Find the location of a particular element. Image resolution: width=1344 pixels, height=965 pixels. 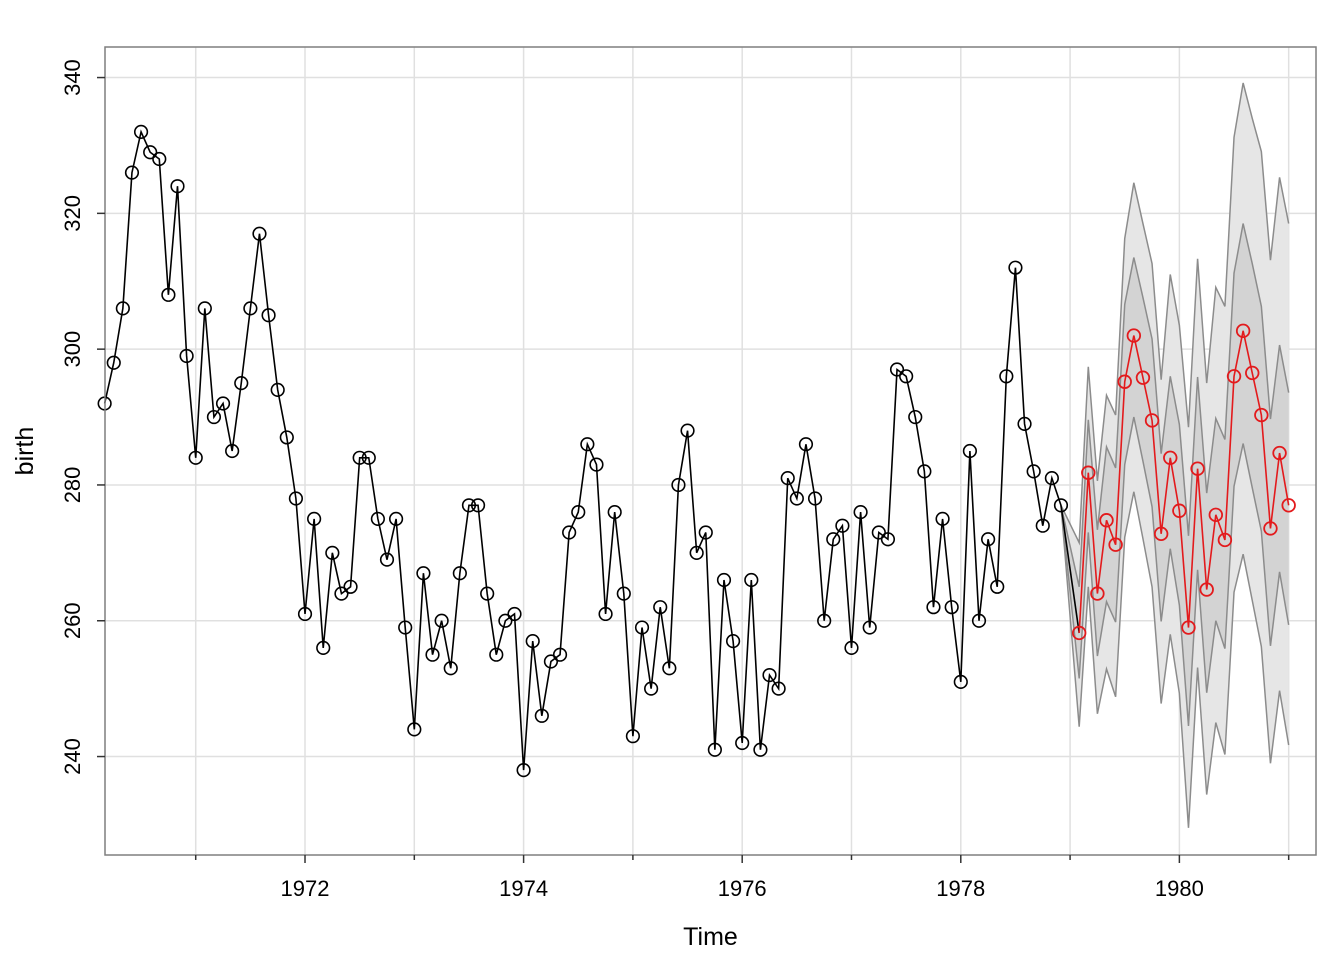

interval-80-band is located at coordinates (1174, 474).